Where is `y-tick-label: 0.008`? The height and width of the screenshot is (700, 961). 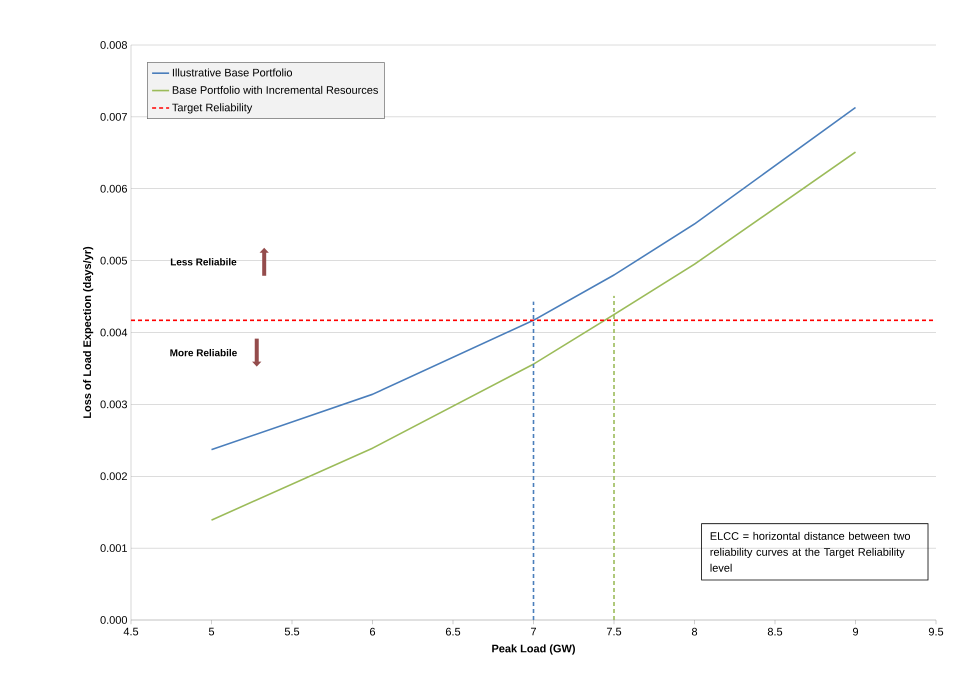
y-tick-label: 0.008 is located at coordinates (113, 45).